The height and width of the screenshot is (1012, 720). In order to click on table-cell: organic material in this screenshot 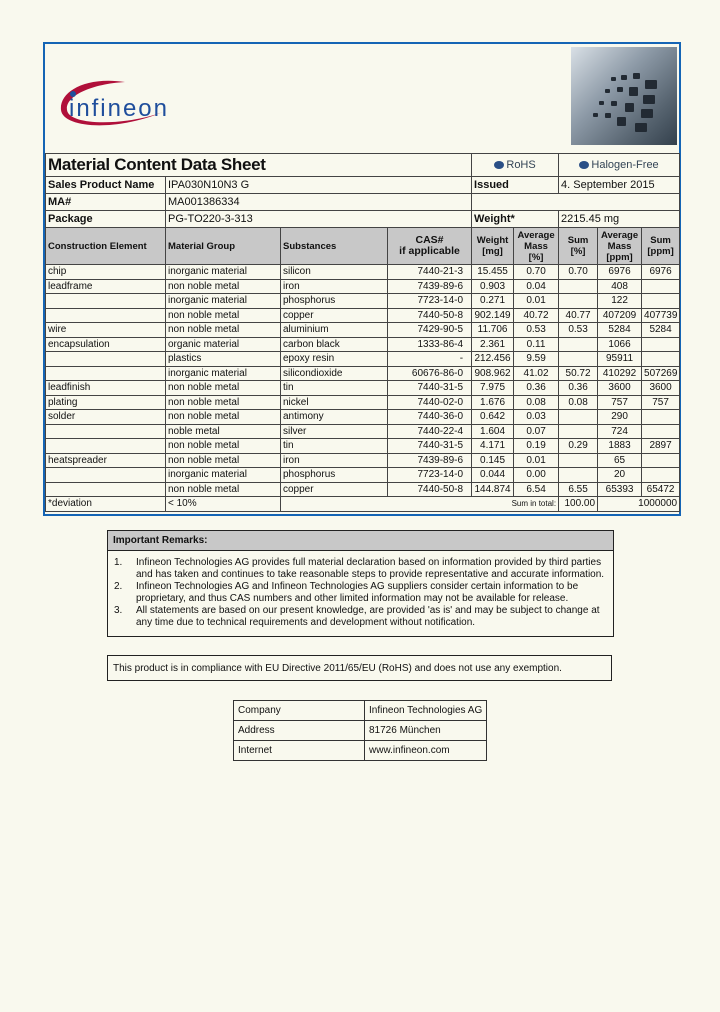, I will do `click(223, 344)`.